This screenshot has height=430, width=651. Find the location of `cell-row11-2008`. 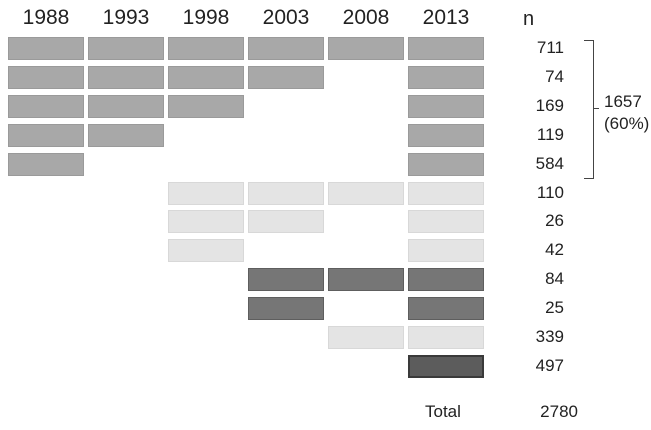

cell-row11-2008 is located at coordinates (366, 337).